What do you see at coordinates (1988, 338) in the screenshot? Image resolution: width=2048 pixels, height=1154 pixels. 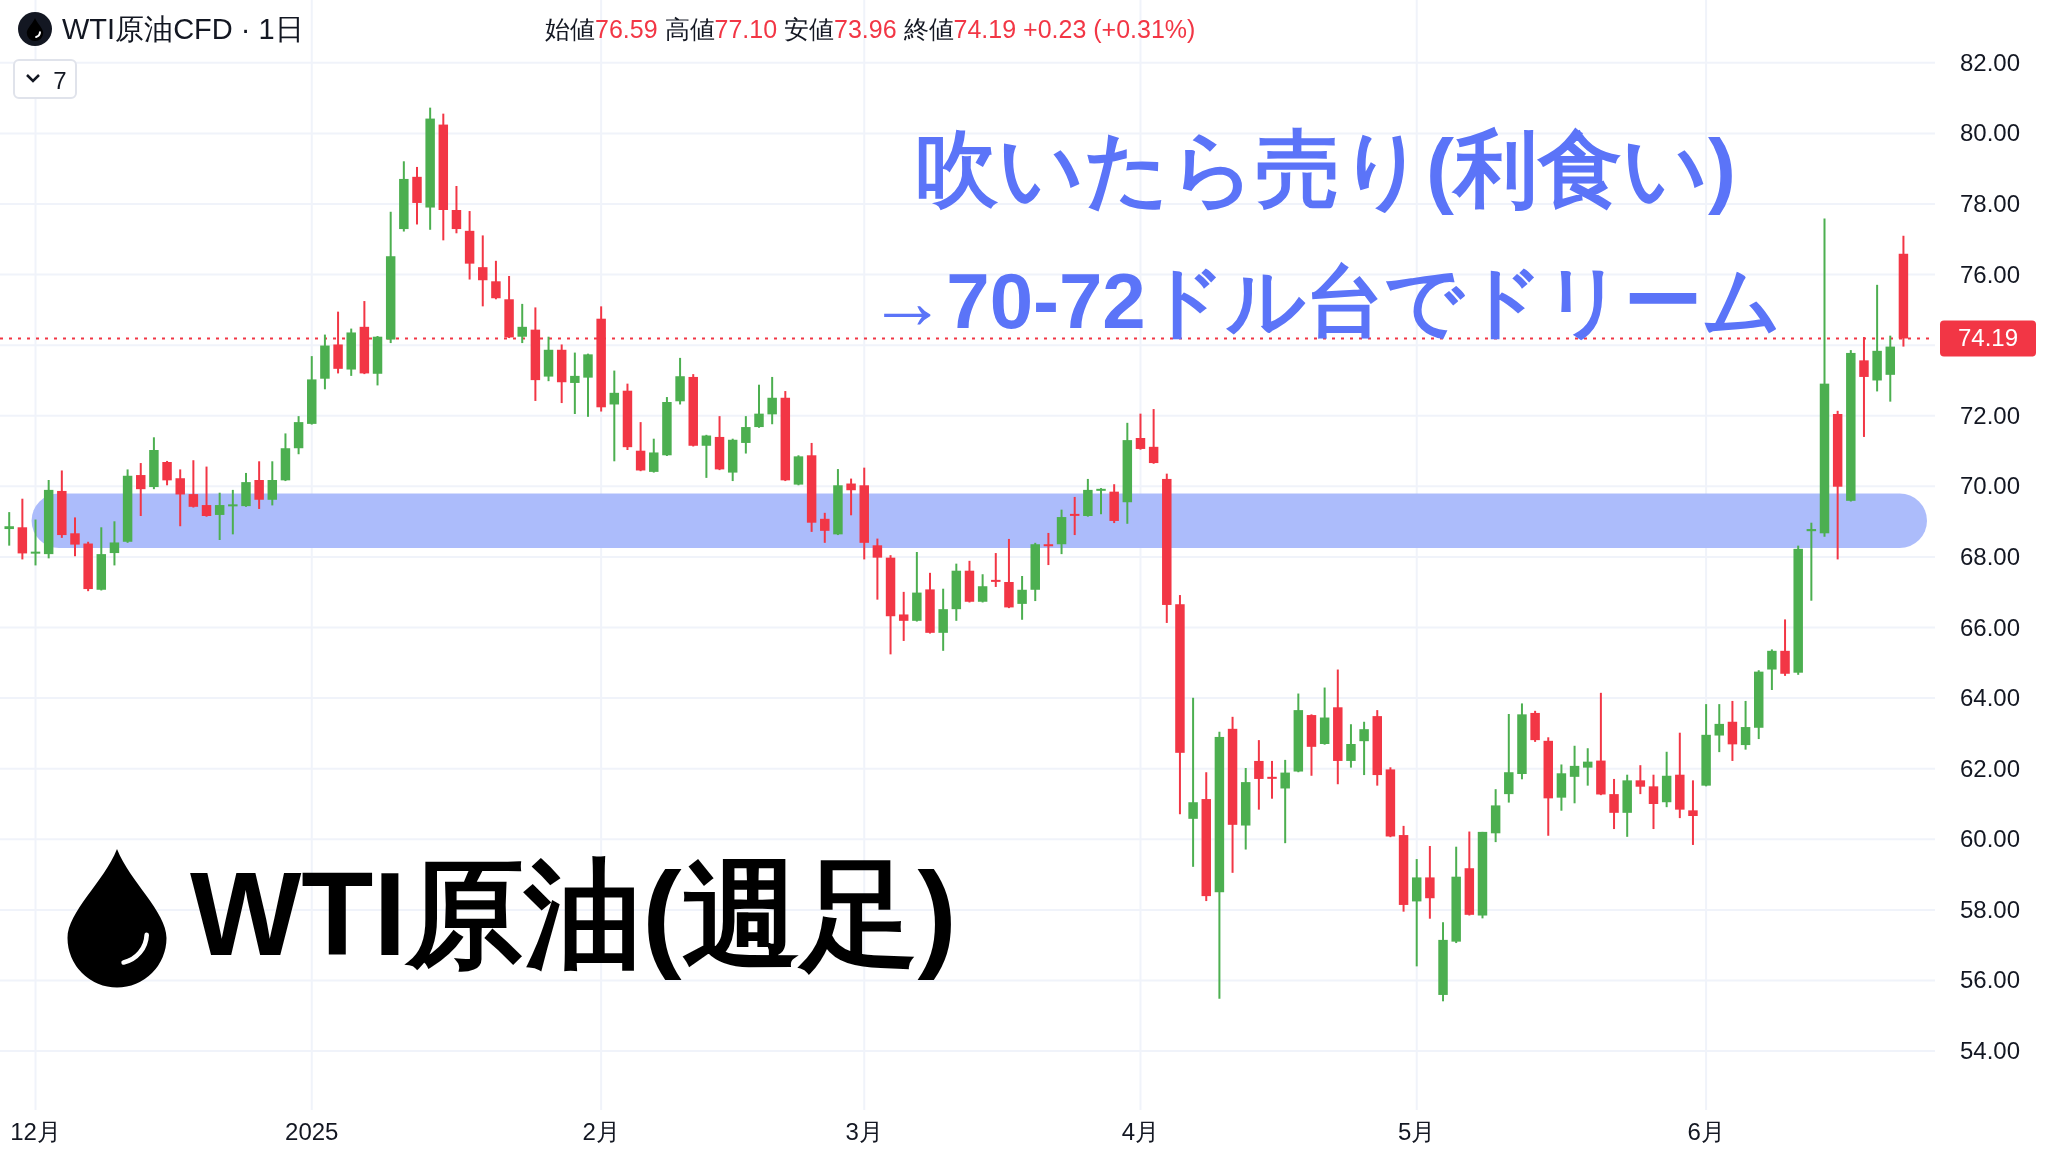 I see `ref-line-label: 74.19` at bounding box center [1988, 338].